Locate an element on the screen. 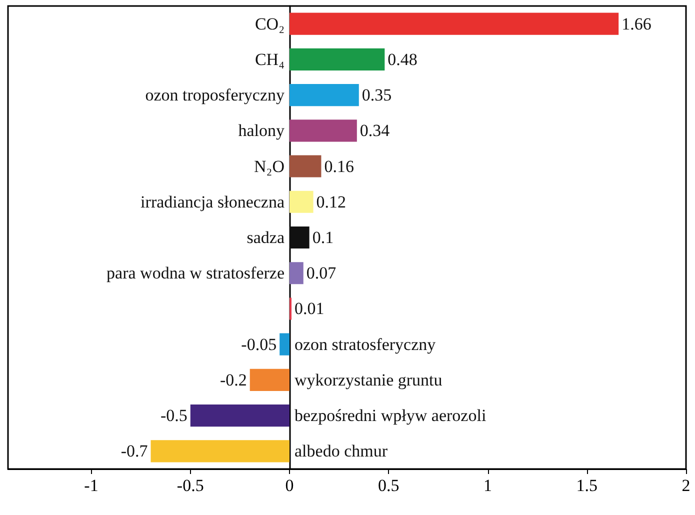 Image resolution: width=695 pixels, height=515 pixels. y-tick-label: albedo chmur is located at coordinates (341, 451).